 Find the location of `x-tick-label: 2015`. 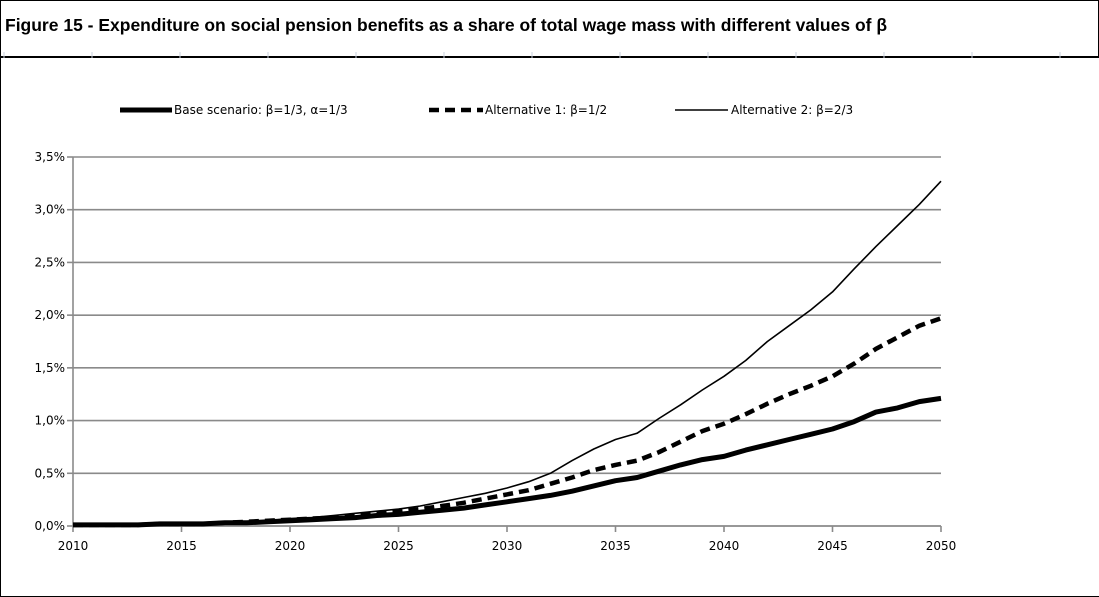

x-tick-label: 2015 is located at coordinates (181, 546).